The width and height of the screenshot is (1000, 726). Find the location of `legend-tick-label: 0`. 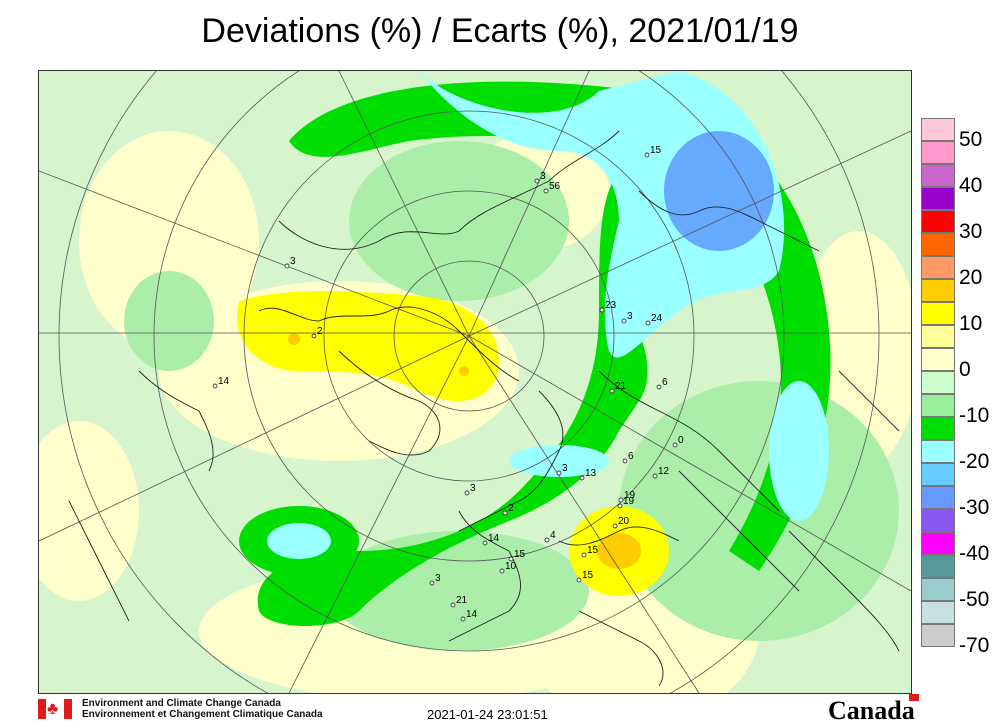

legend-tick-label: 0 is located at coordinates (965, 369).